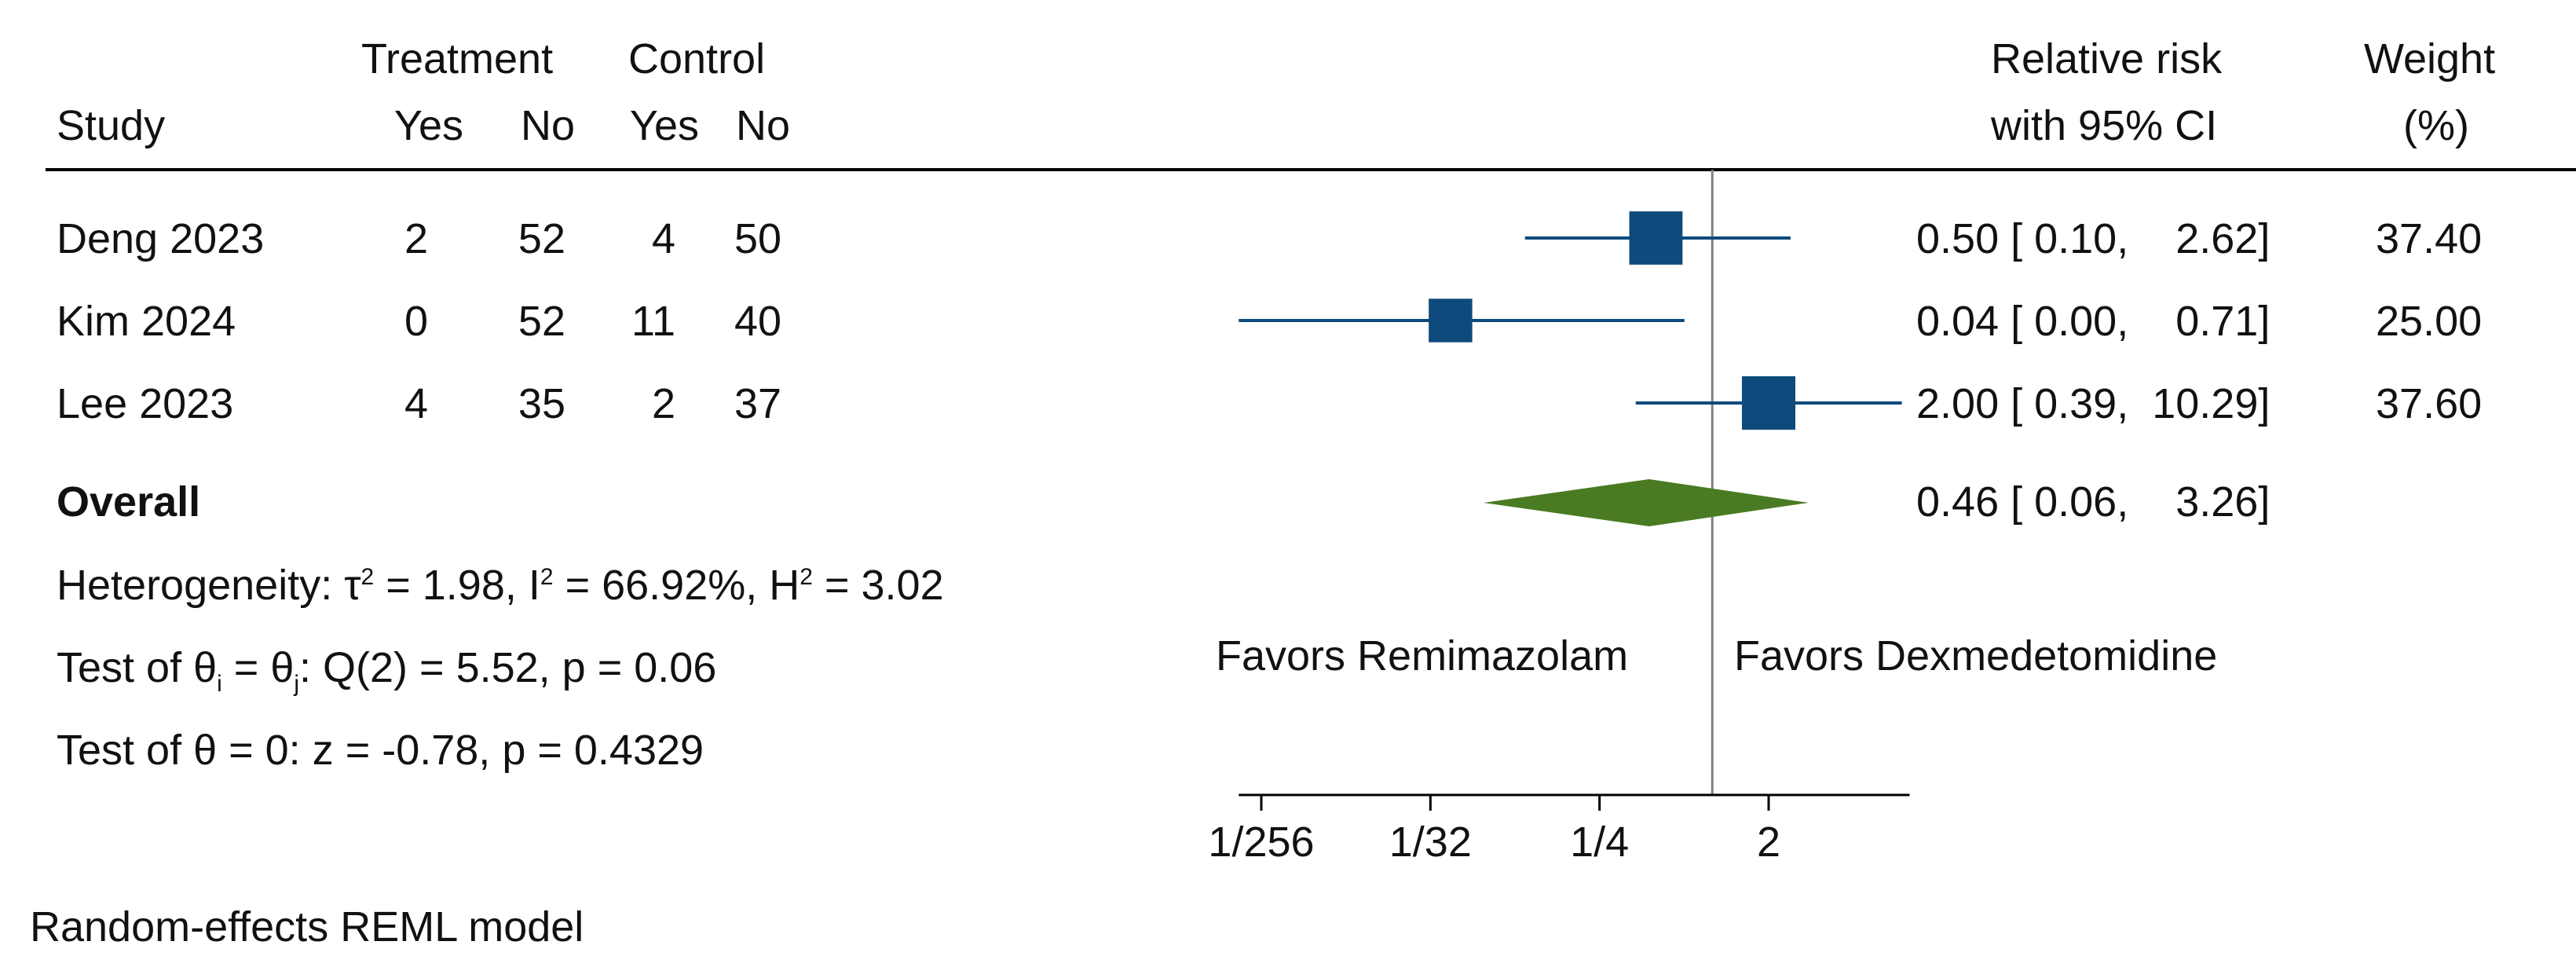 This screenshot has width=2576, height=978. Describe the element at coordinates (663, 403) in the screenshot. I see `control-yes-value: 2` at that location.